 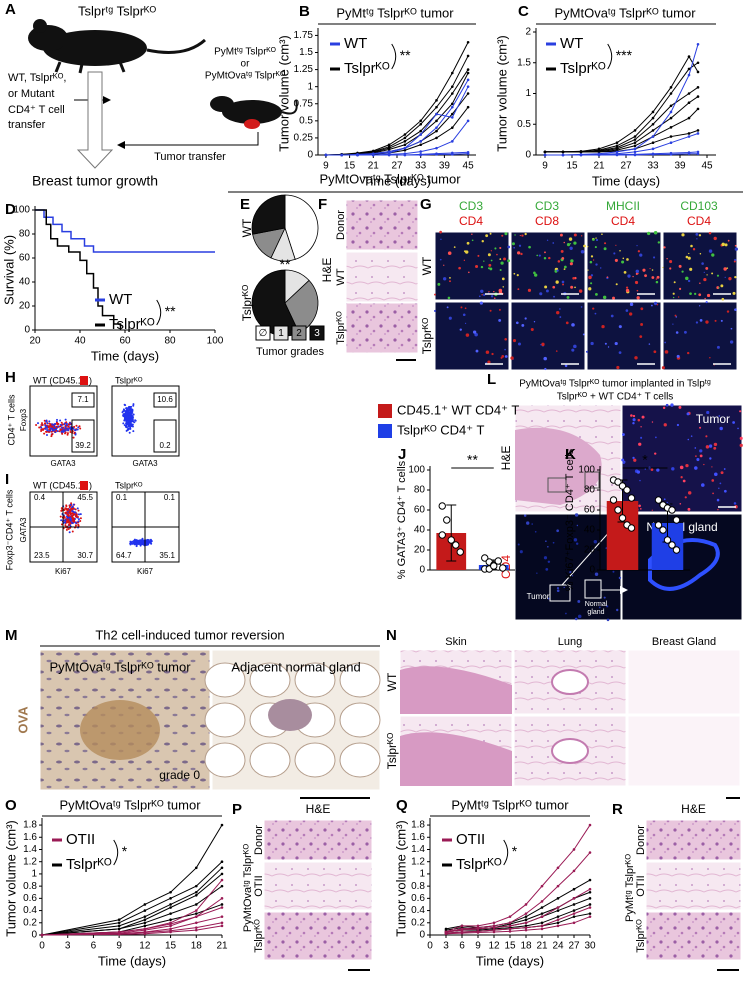 What do you see at coordinates (225, 760) in the screenshot?
I see `adipocyte` at bounding box center [225, 760].